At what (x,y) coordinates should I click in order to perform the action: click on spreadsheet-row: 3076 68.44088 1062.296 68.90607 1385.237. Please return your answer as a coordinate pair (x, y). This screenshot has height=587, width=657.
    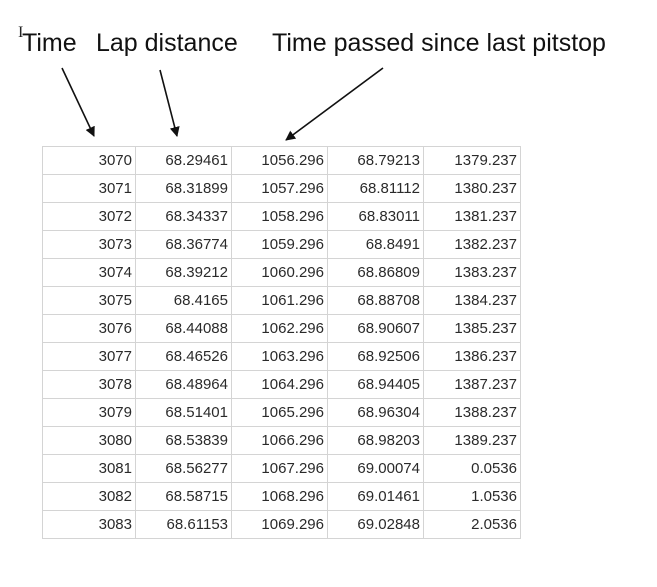
    Looking at the image, I should click on (281, 328).